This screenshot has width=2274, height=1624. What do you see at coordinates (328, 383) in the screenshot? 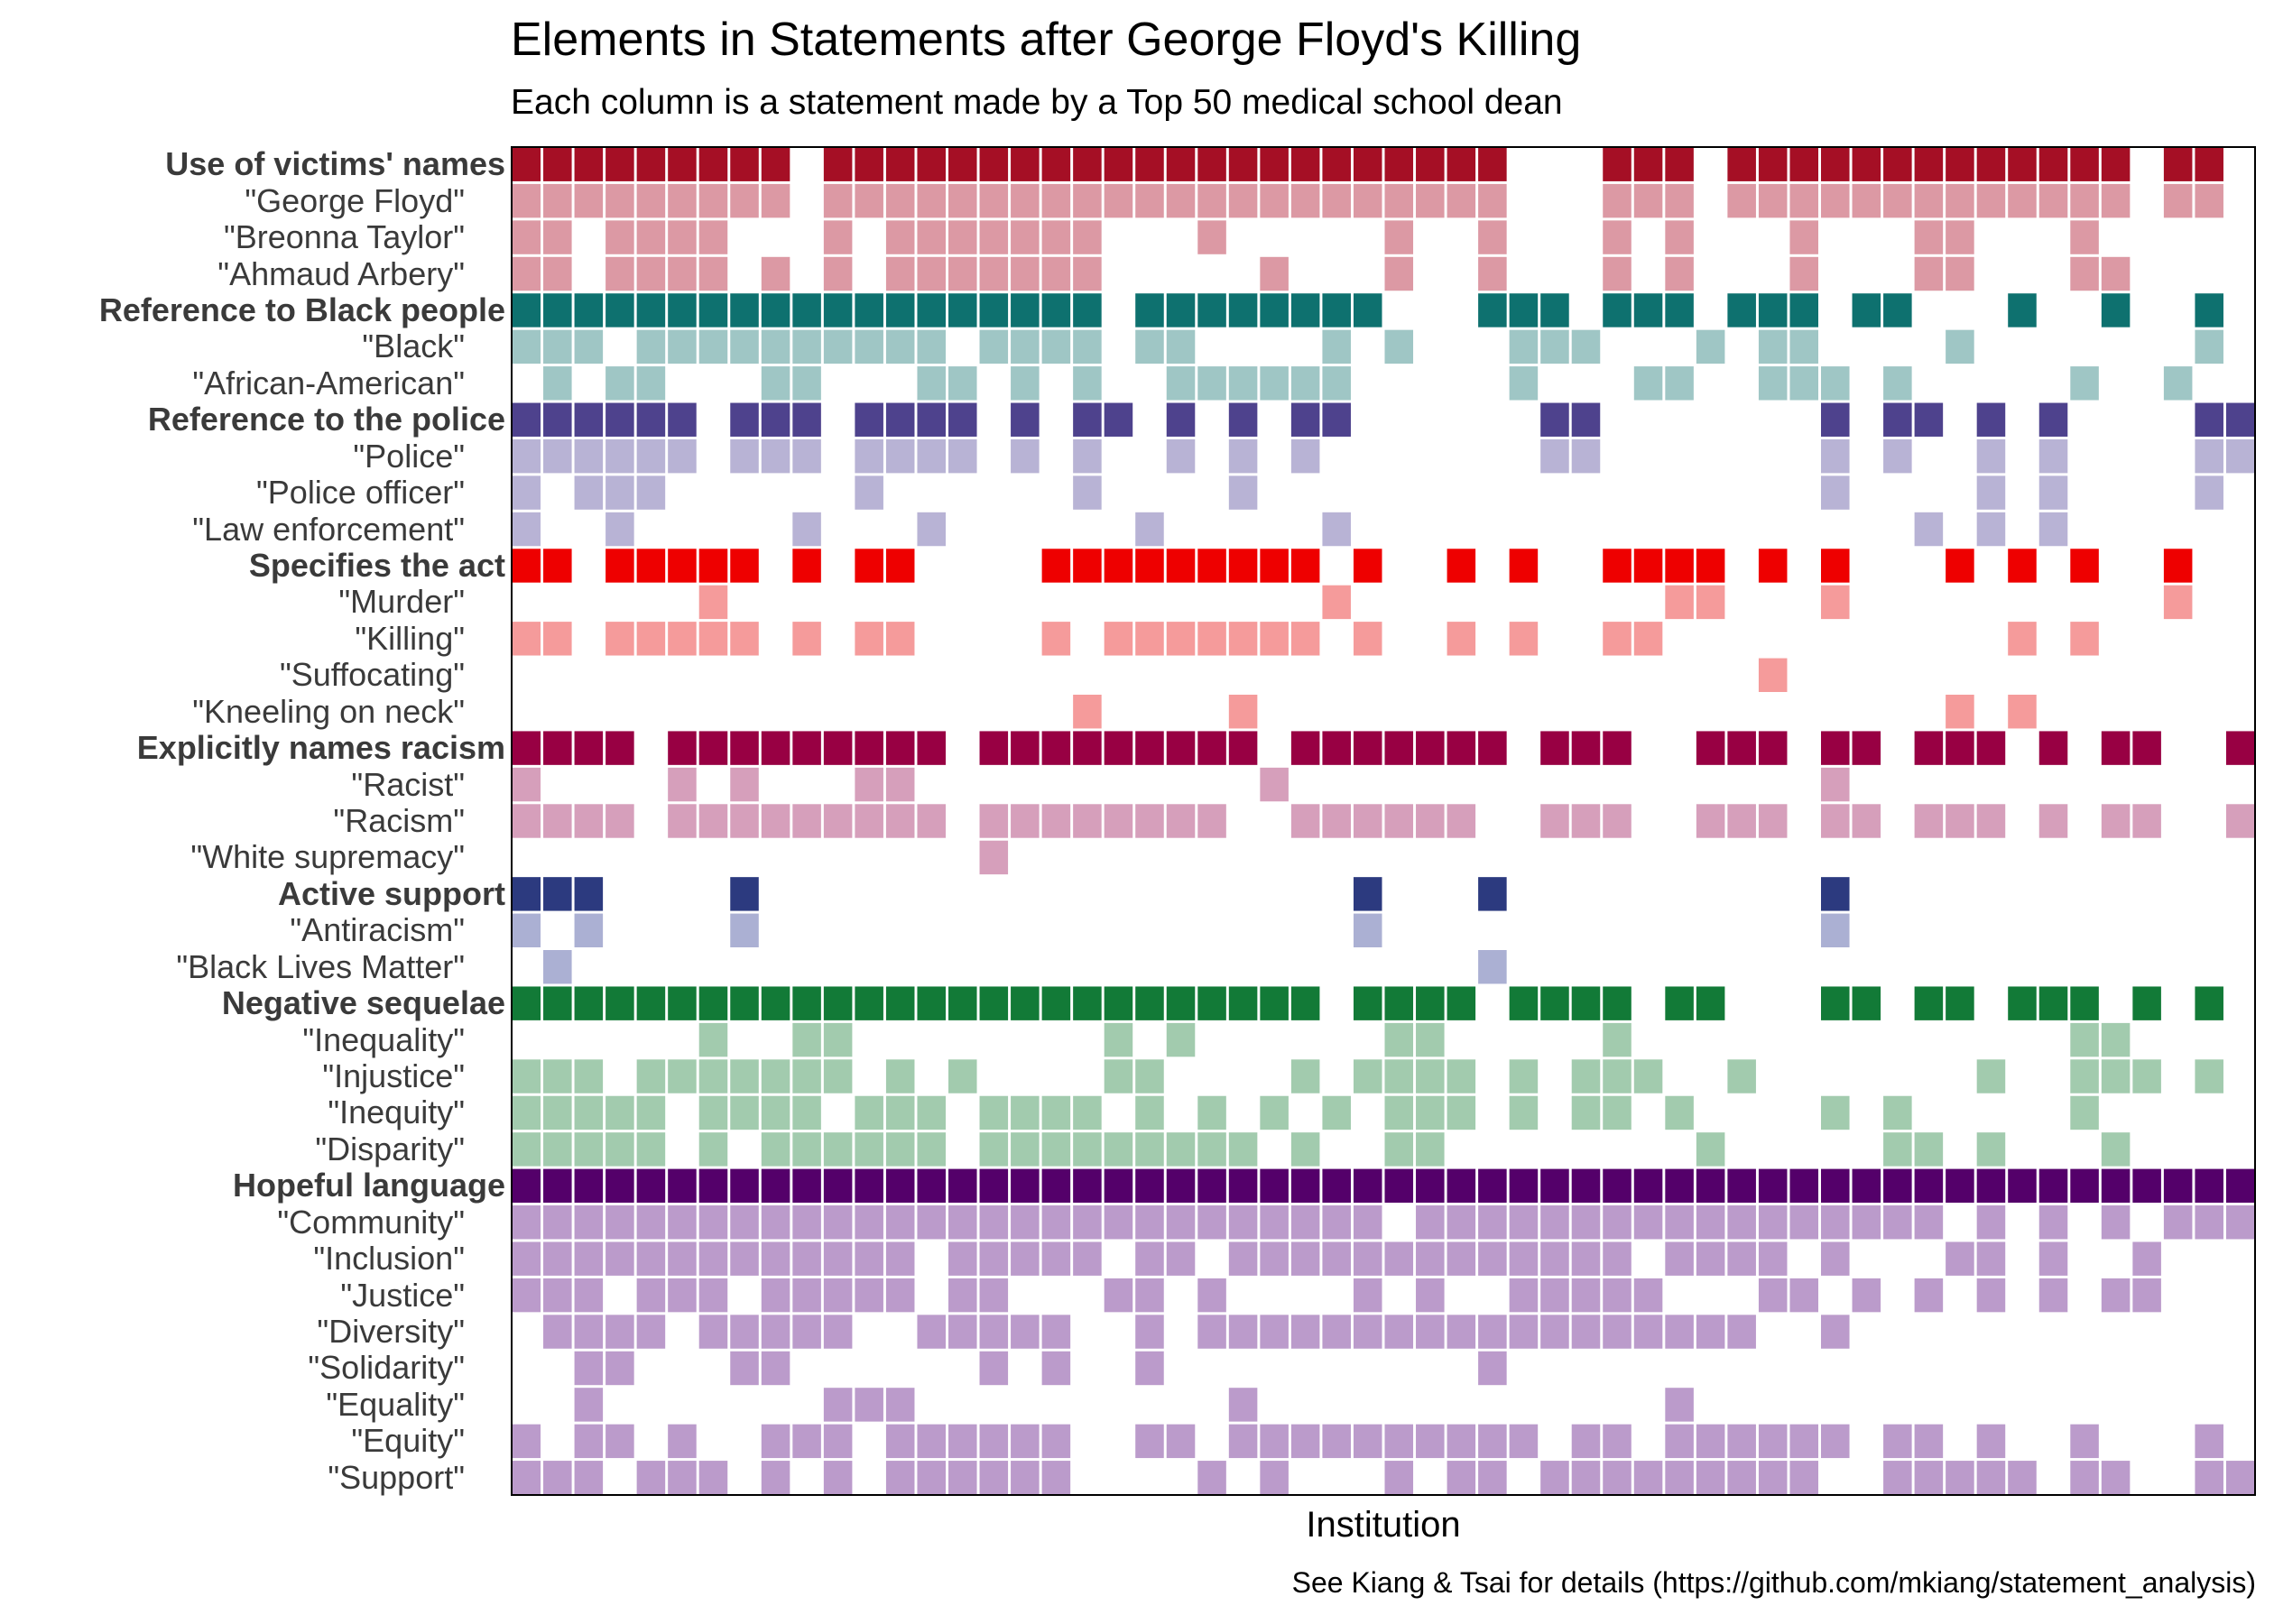
I see `y-tick-label: "African-American"` at bounding box center [328, 383].